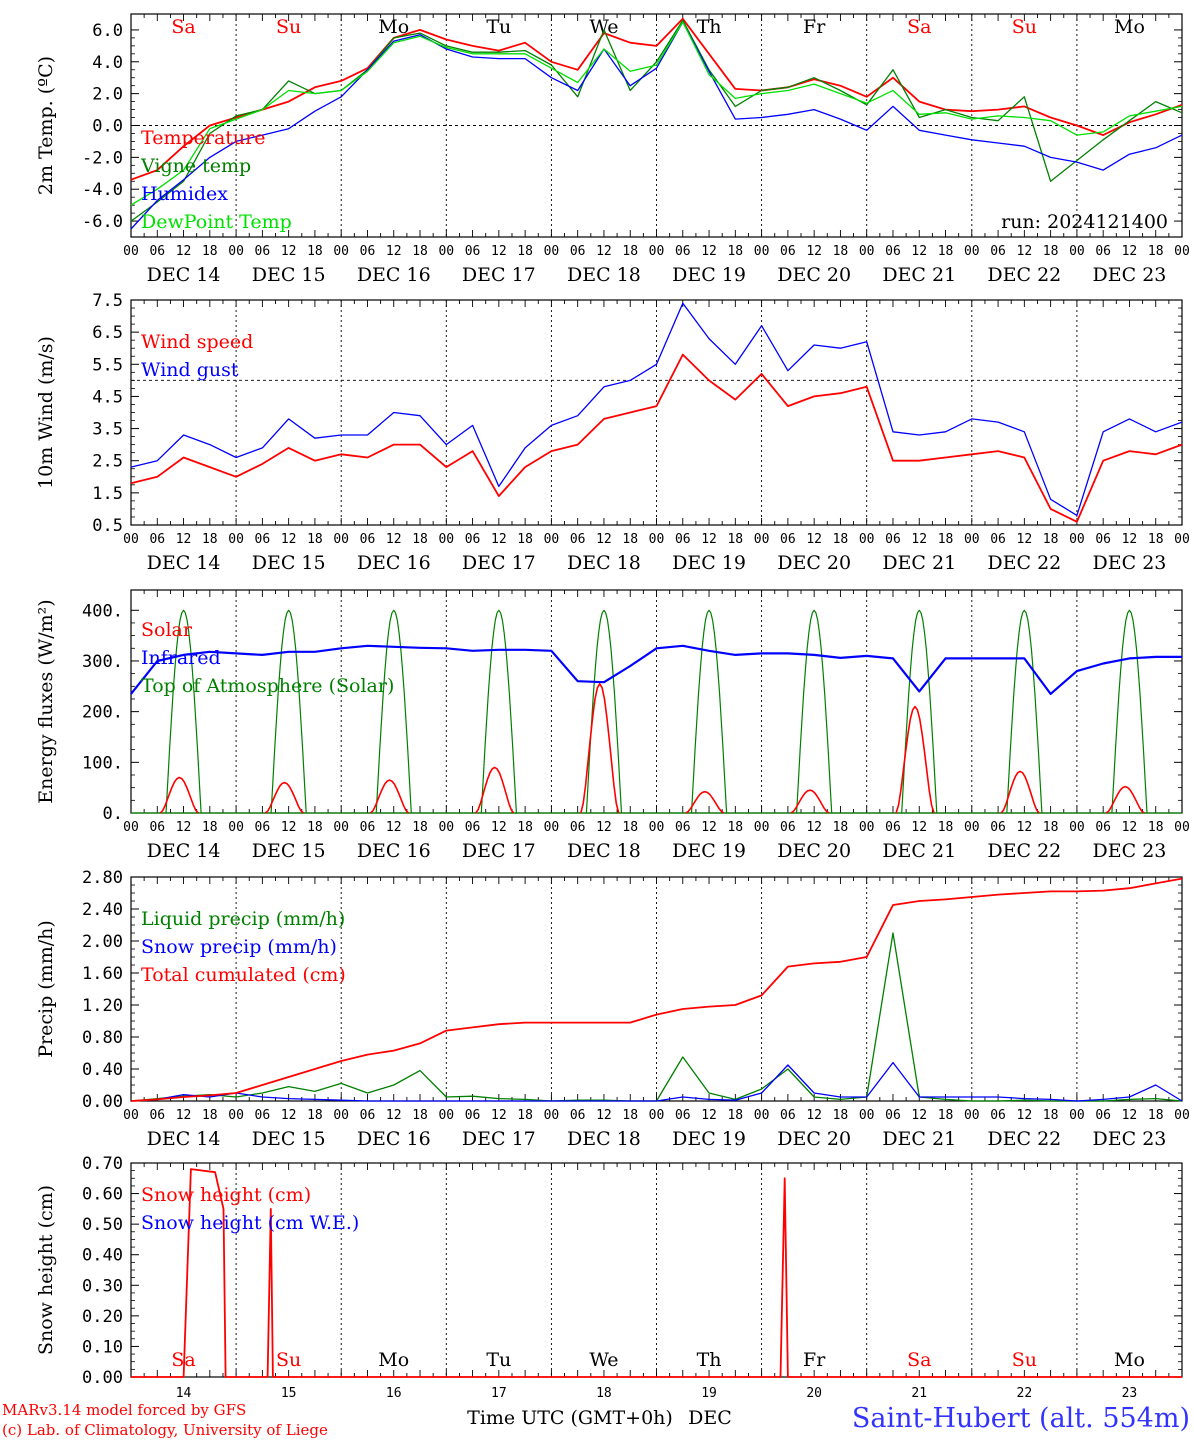 Image resolution: width=1194 pixels, height=1440 pixels. I want to click on legend-entry: Humidex, so click(184, 194).